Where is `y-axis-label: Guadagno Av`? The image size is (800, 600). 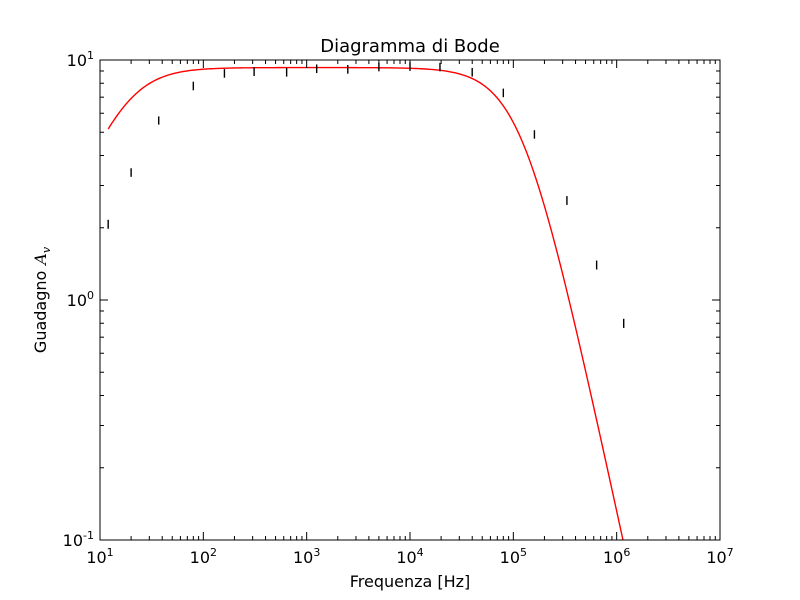 y-axis-label: Guadagno Av is located at coordinates (42, 299).